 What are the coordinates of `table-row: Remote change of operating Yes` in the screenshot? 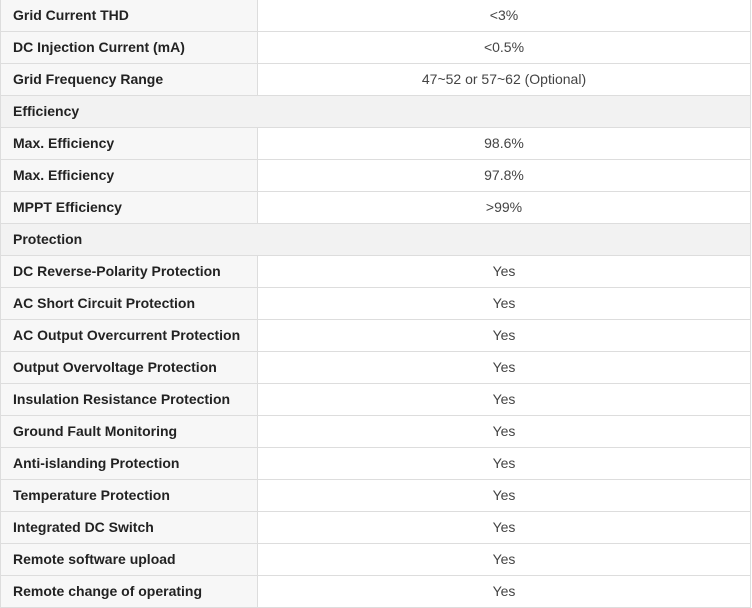 It's located at (375, 591).